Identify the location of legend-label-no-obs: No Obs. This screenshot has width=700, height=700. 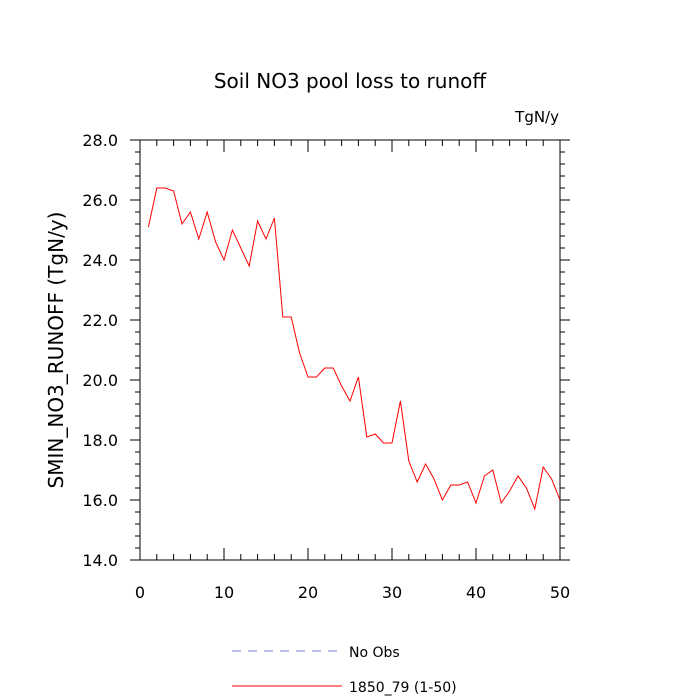
(374, 653).